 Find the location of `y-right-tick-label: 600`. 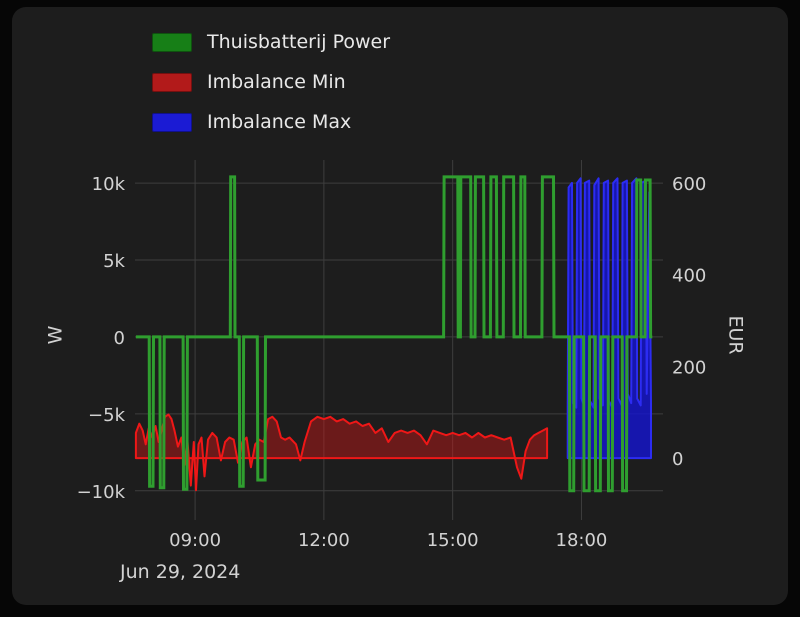

y-right-tick-label: 600 is located at coordinates (689, 184).